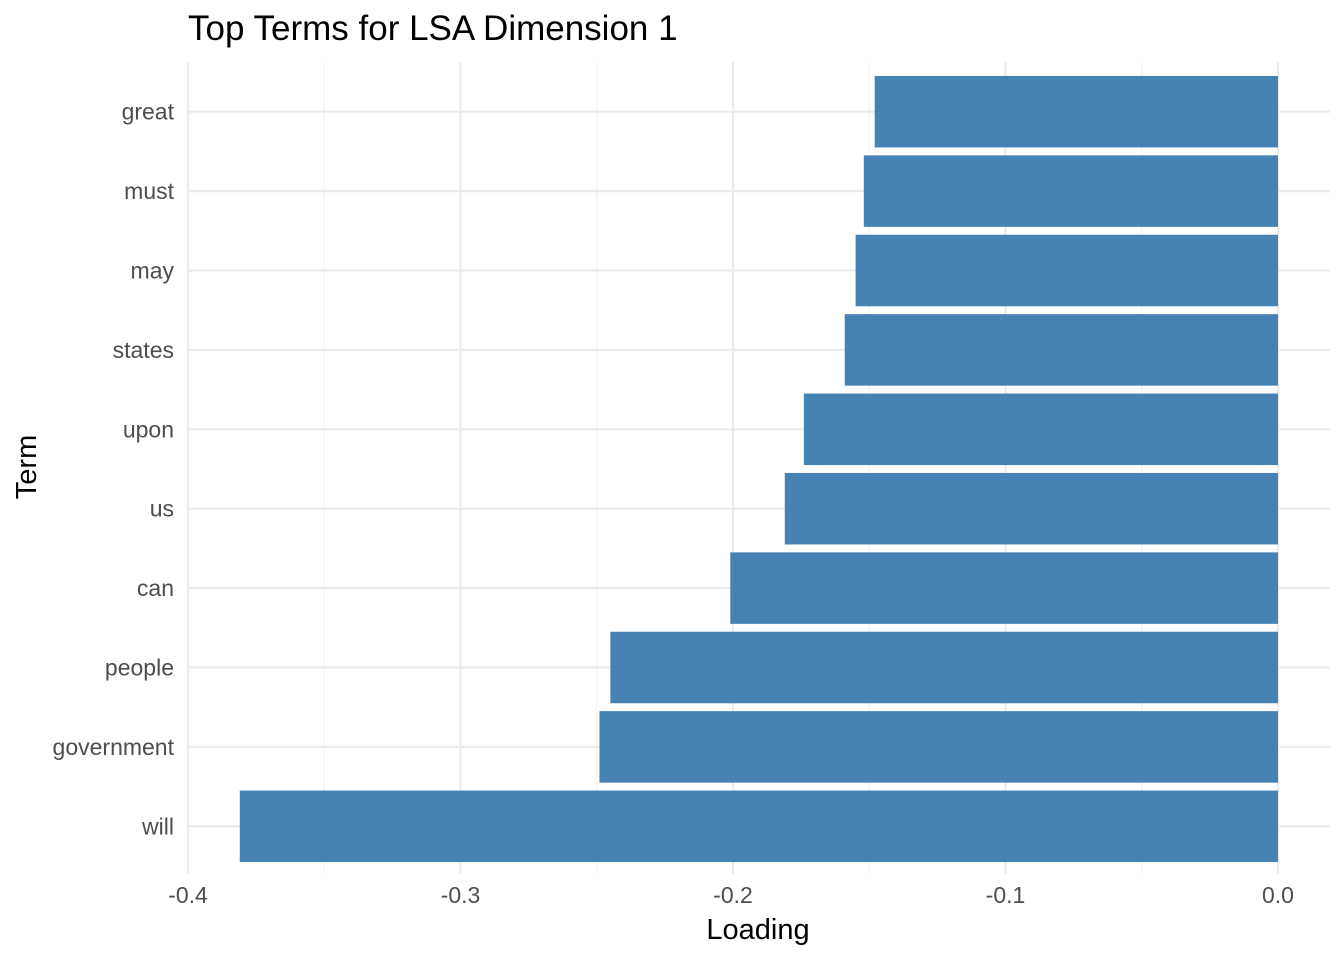 The height and width of the screenshot is (960, 1344). Describe the element at coordinates (433, 28) in the screenshot. I see `chart-title: Top Terms for LSA Dimension 1` at that location.